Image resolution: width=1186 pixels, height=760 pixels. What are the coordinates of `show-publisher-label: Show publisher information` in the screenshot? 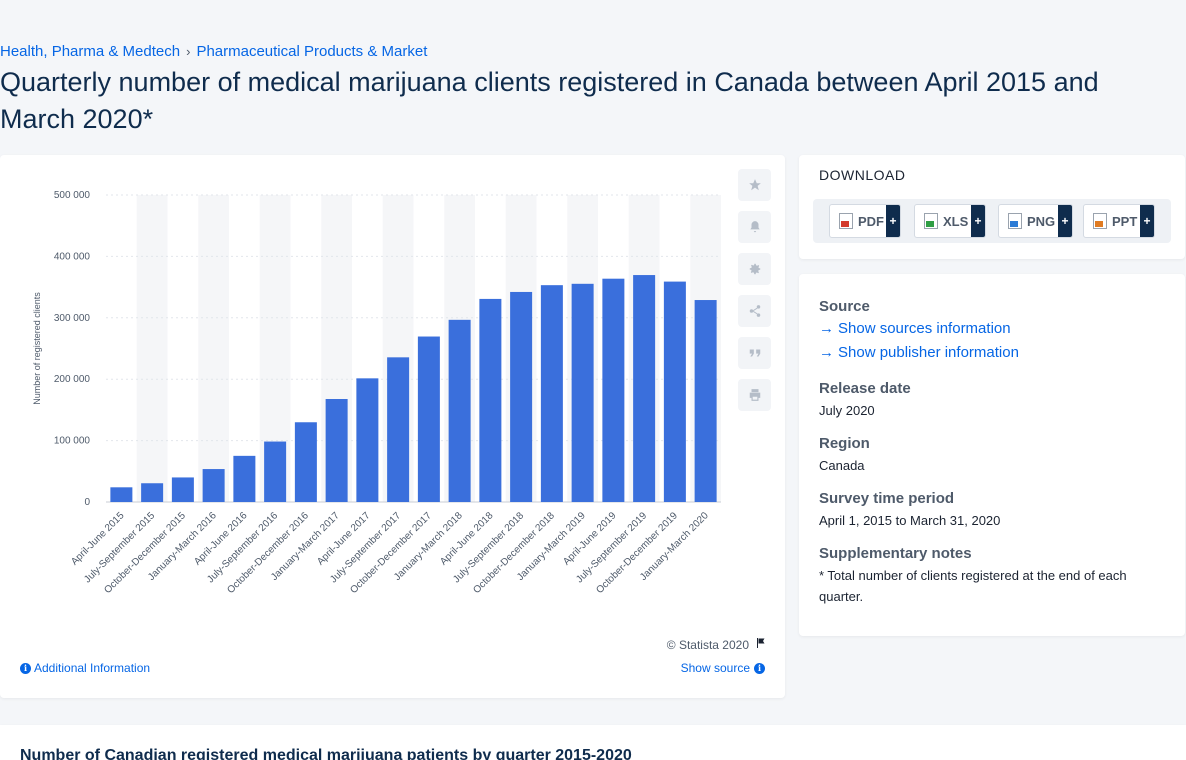 It's located at (928, 352).